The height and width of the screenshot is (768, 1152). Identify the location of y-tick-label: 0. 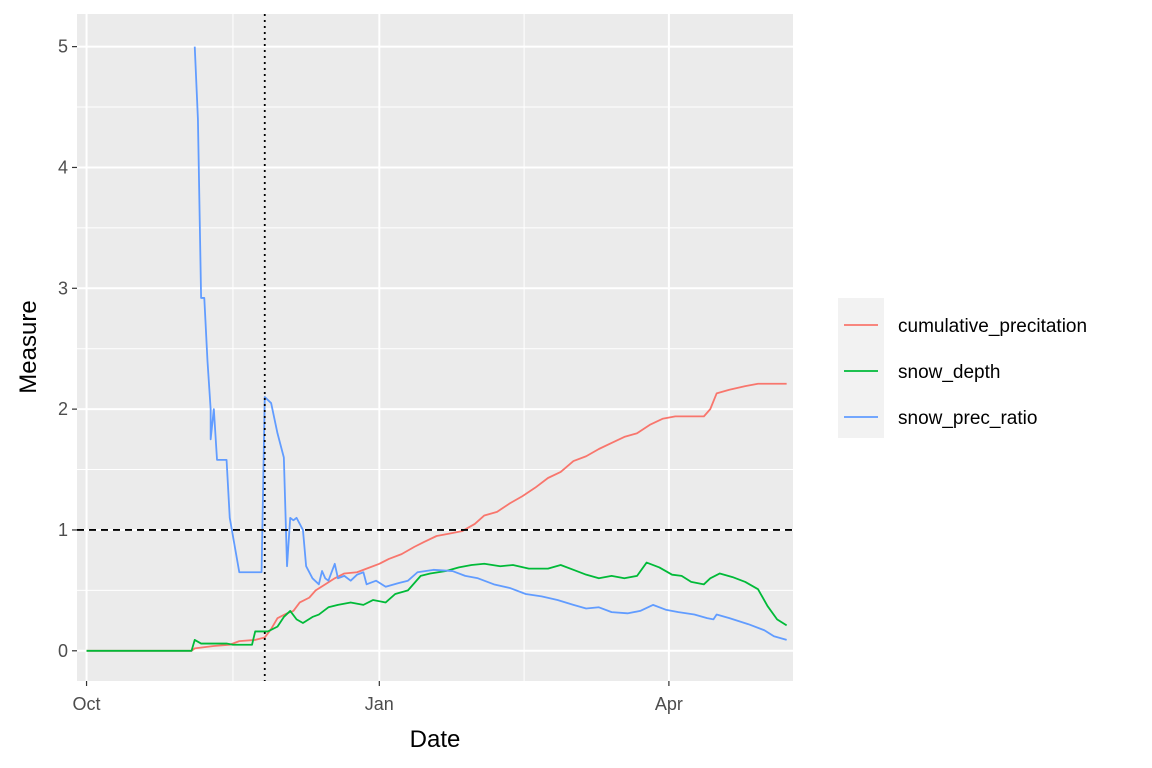
(63, 651).